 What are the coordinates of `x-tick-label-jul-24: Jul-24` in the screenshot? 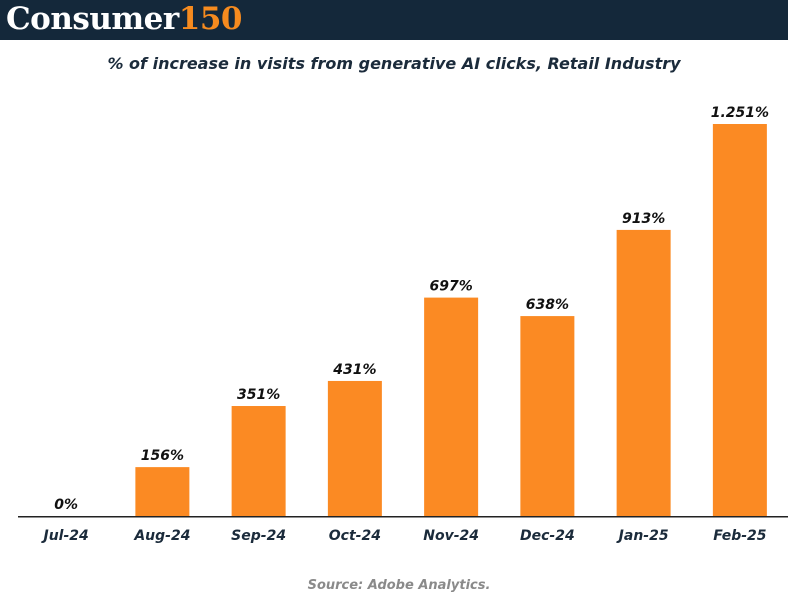 It's located at (64, 536).